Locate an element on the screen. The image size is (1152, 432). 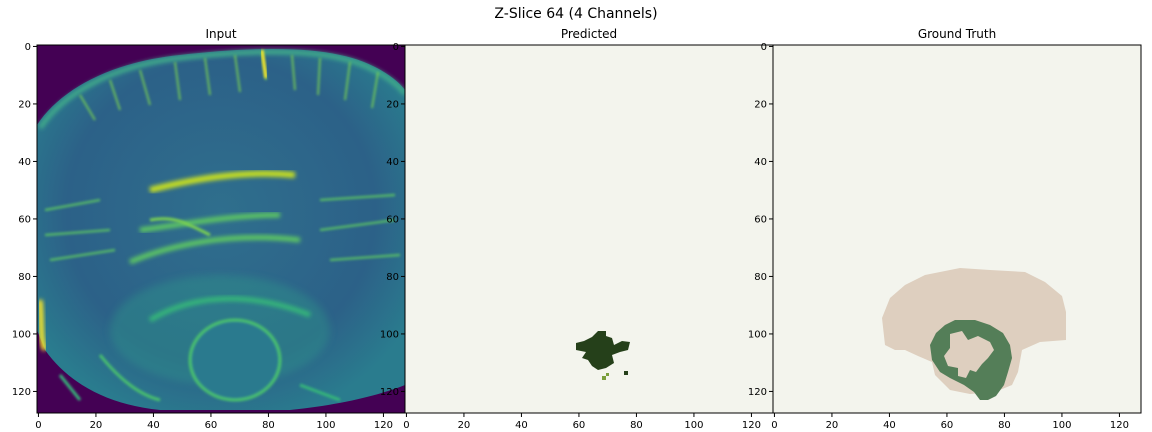
panel-title-input: Input is located at coordinates (220, 34).